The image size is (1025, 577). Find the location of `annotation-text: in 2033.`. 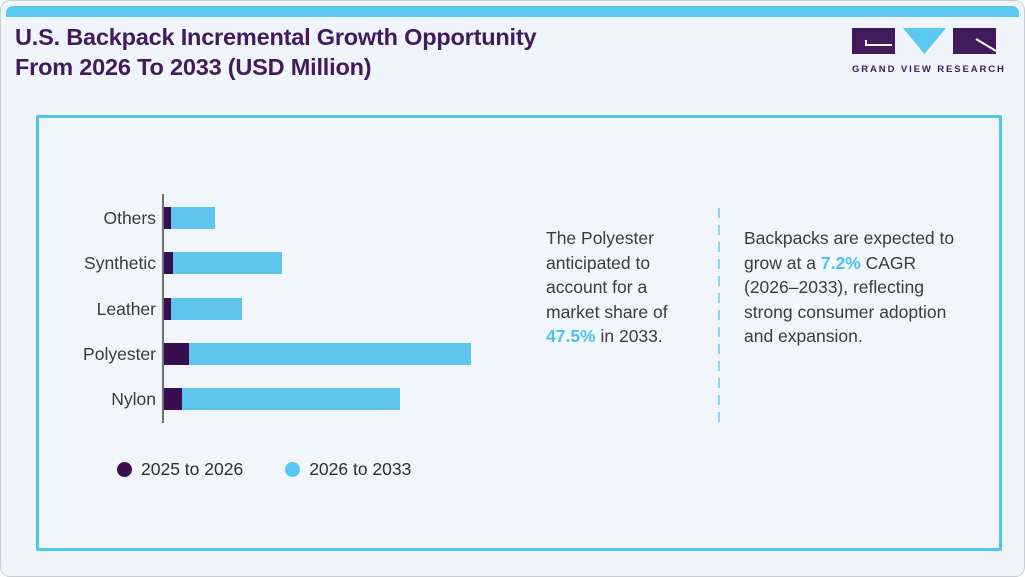

annotation-text: in 2033. is located at coordinates (629, 336).